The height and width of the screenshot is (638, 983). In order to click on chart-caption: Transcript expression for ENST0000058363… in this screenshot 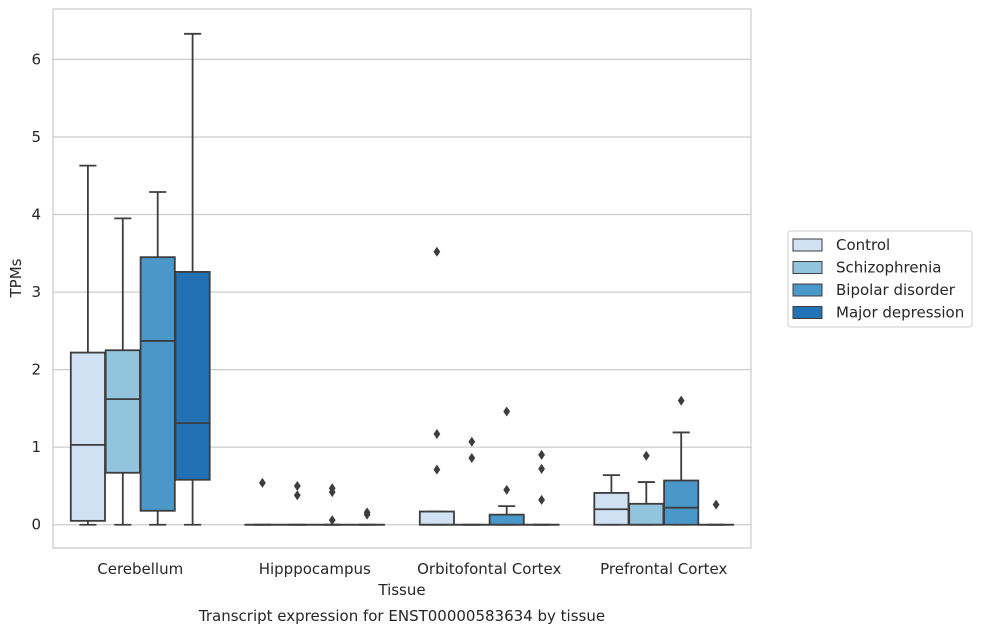, I will do `click(401, 616)`.